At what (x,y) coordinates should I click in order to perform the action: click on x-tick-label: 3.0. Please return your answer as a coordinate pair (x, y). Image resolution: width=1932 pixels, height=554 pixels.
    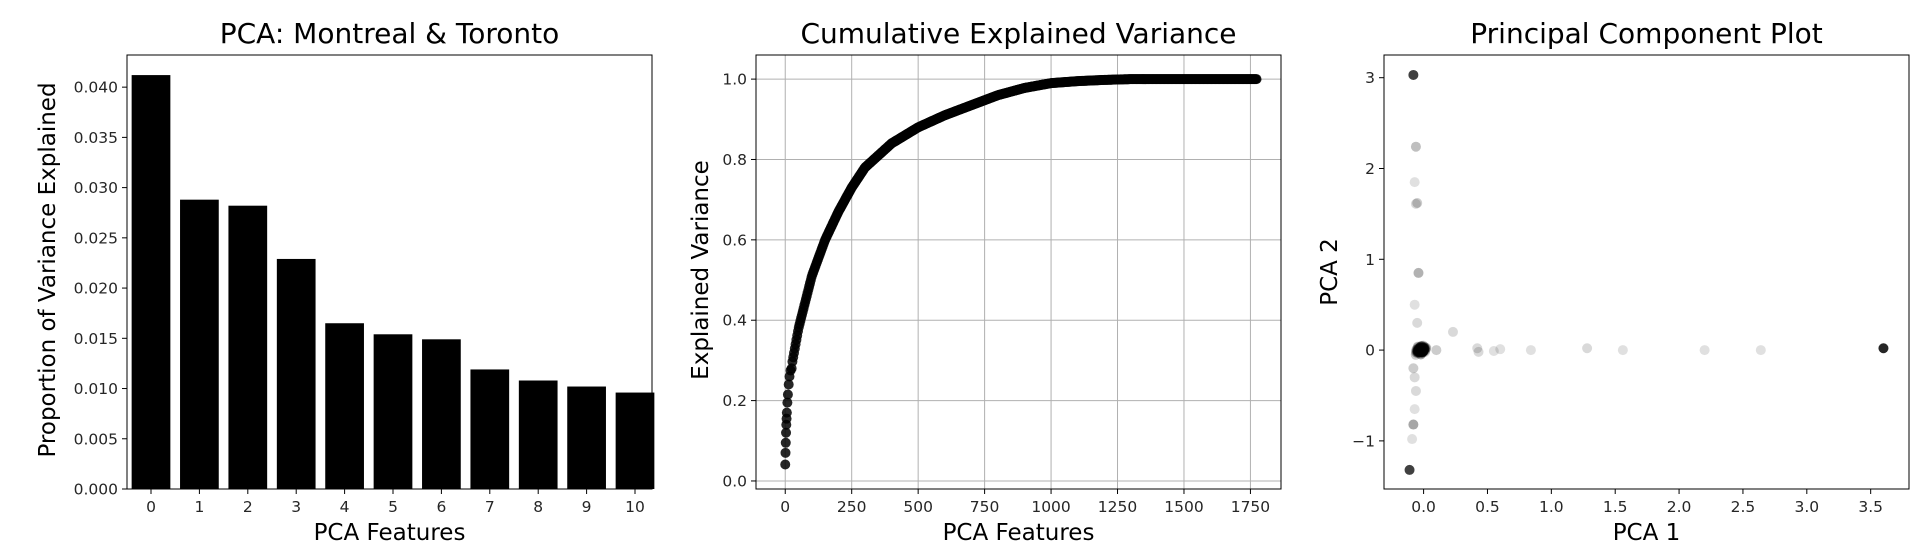
    Looking at the image, I should click on (1806, 507).